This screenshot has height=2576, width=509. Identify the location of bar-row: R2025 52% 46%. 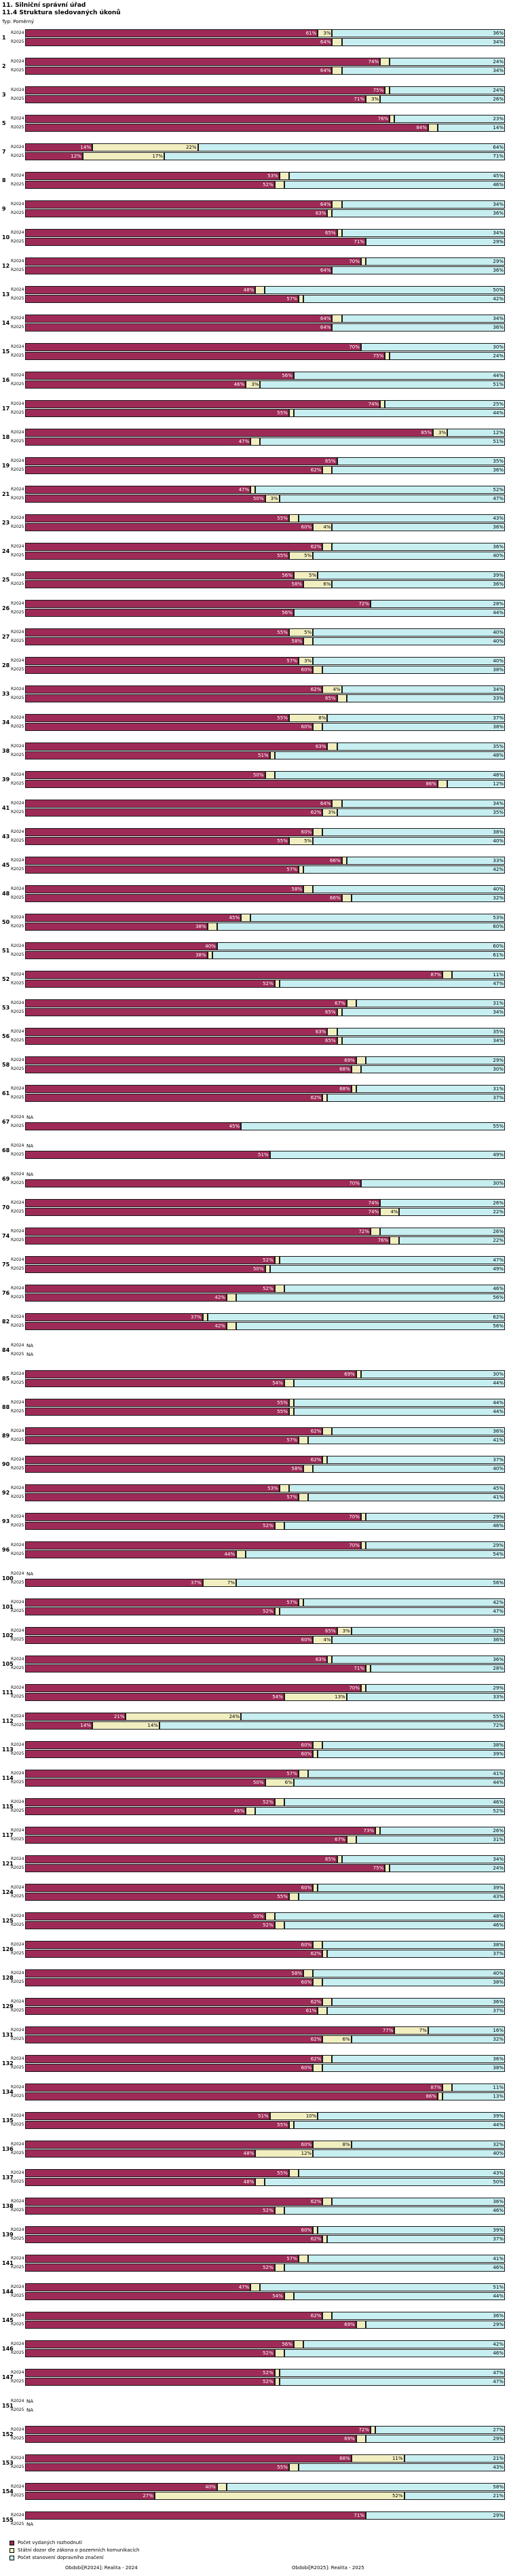
(260, 2210).